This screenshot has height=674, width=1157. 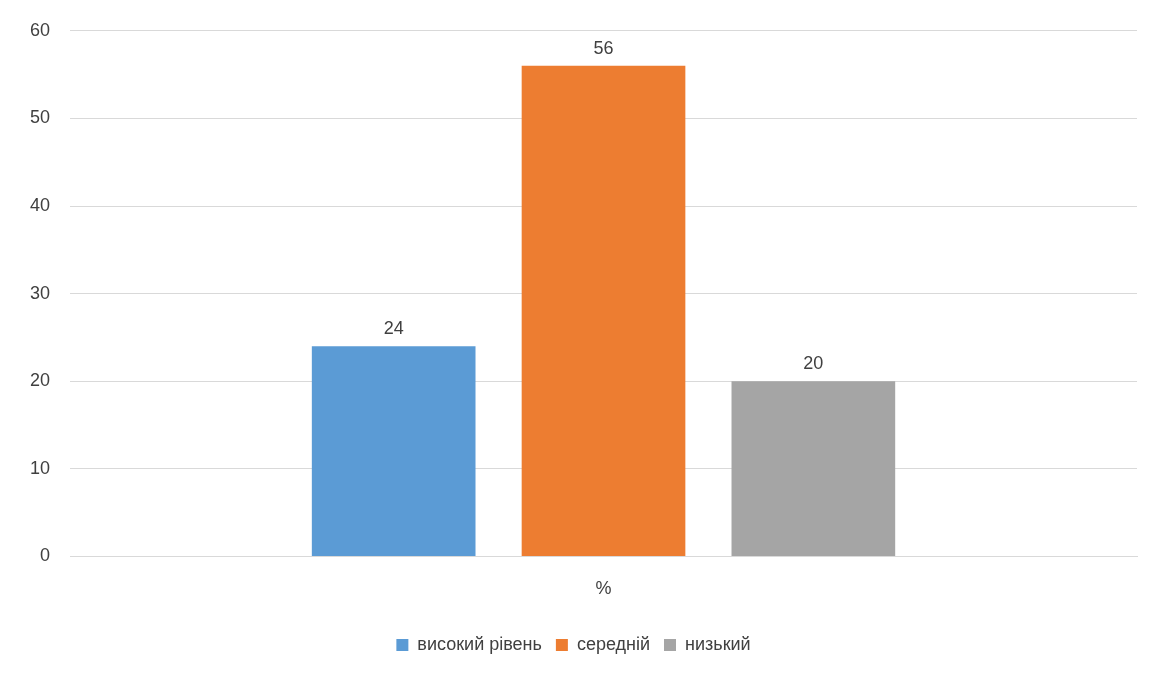 I want to click on y-tick-label: 30, so click(x=40, y=292).